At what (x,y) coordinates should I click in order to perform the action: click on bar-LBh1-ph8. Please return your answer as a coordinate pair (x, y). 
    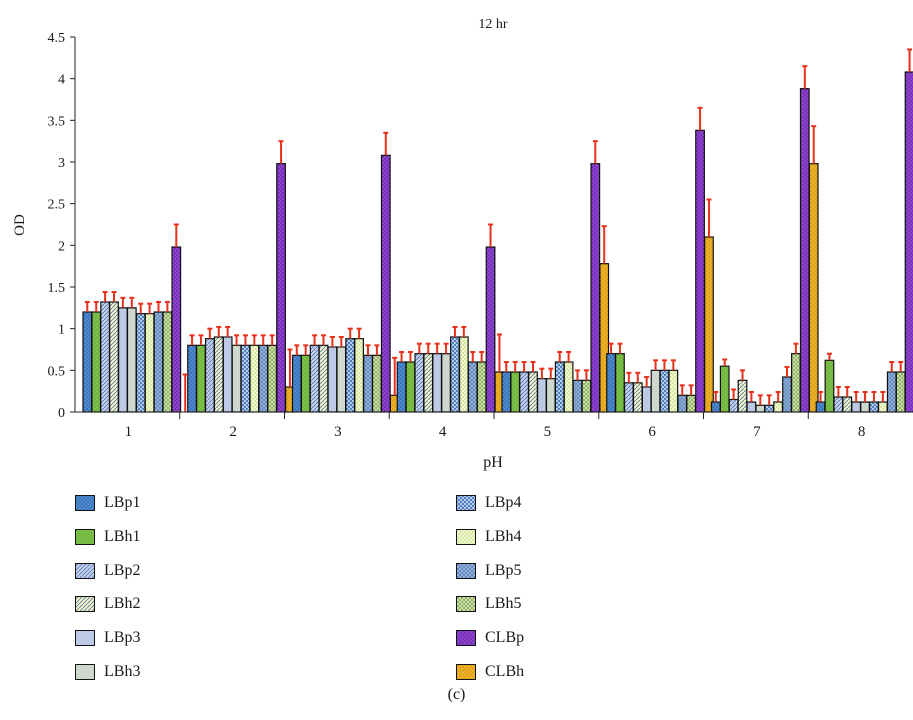
    Looking at the image, I should click on (829, 386).